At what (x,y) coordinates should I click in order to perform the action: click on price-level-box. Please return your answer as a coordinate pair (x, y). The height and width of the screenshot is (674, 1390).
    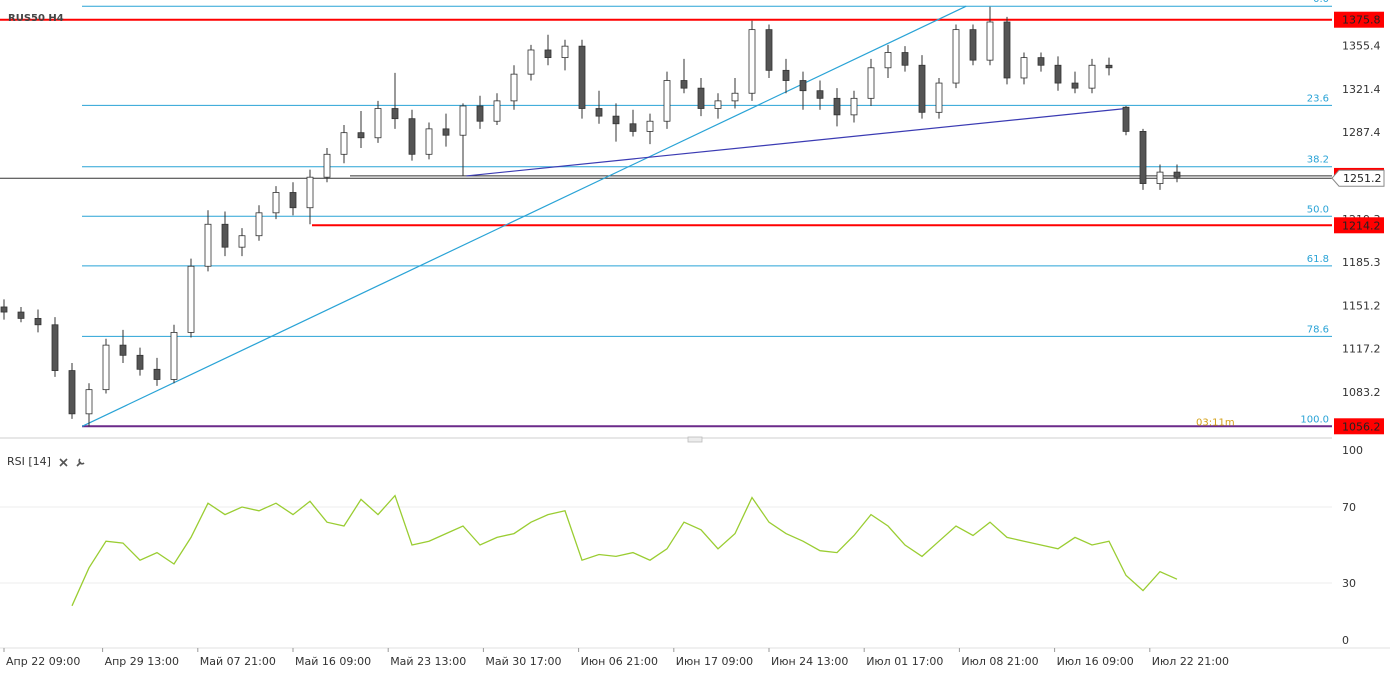
    Looking at the image, I should click on (1359, 426).